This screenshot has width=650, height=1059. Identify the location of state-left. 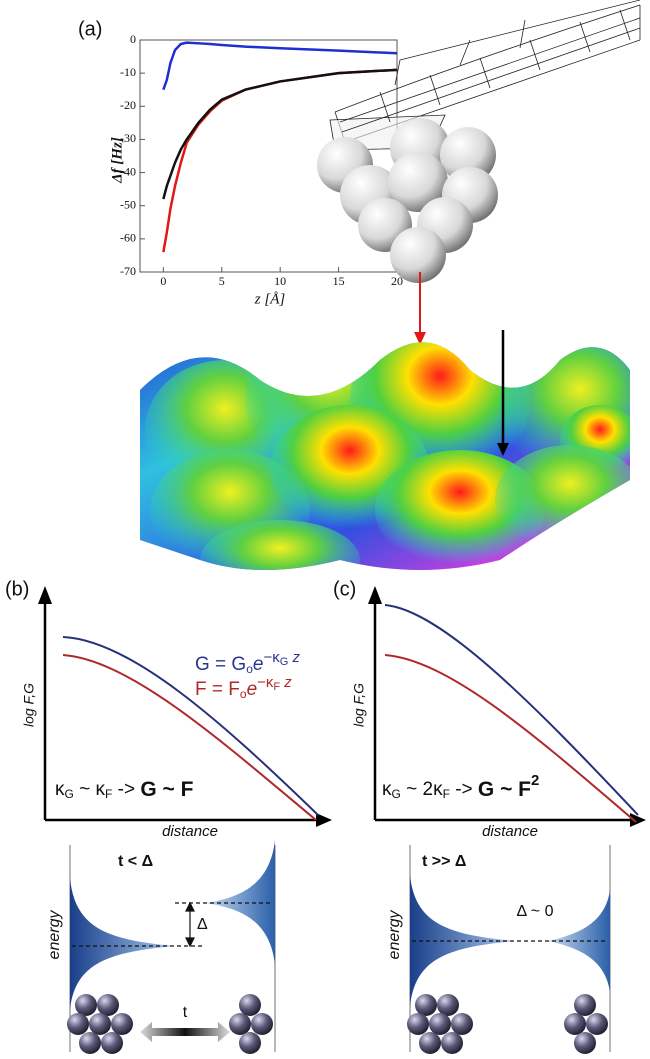
(122, 944).